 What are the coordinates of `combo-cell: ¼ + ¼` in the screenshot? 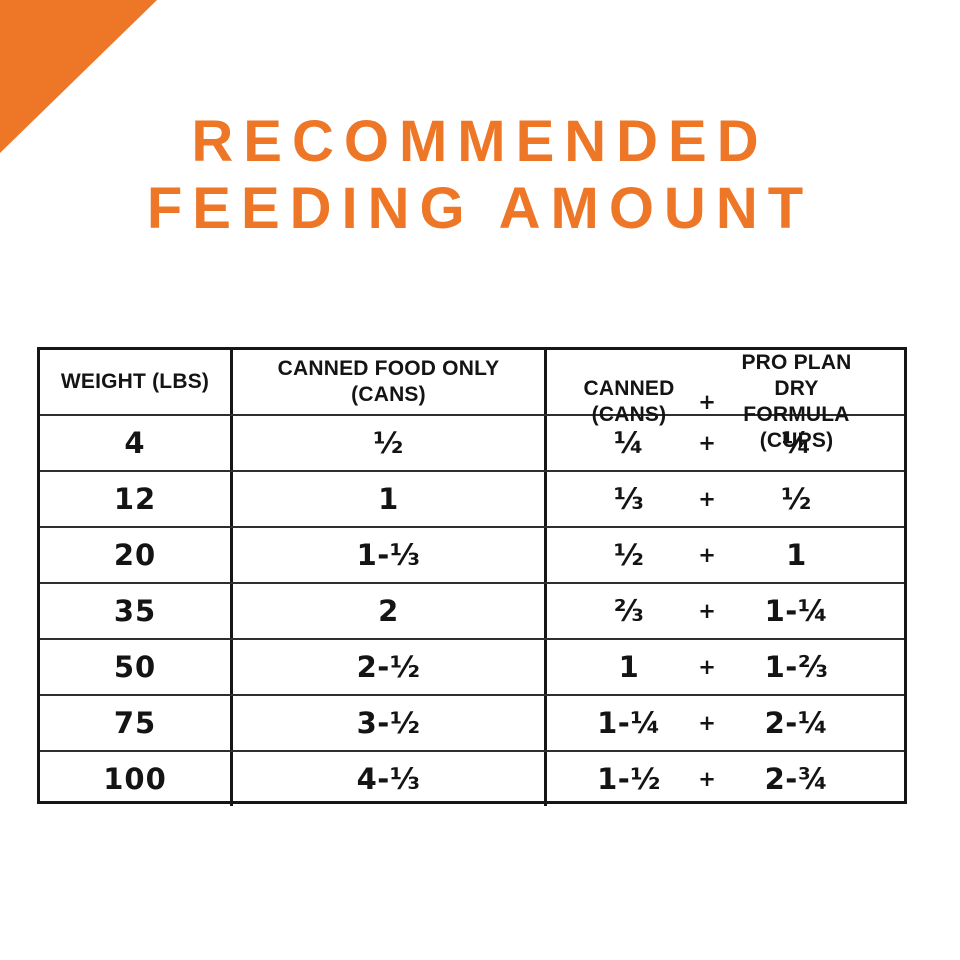 It's located at (724, 443).